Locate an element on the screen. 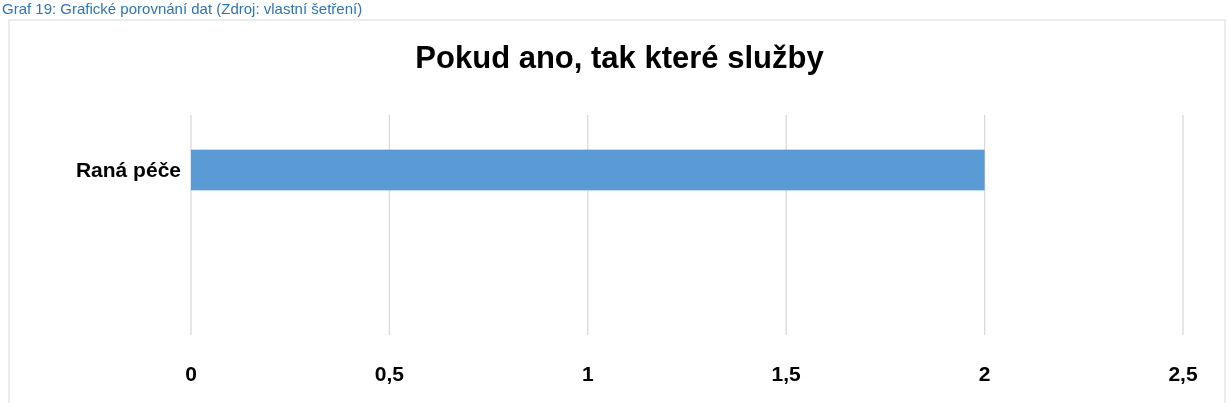  x-tick-label: 2 is located at coordinates (984, 373).